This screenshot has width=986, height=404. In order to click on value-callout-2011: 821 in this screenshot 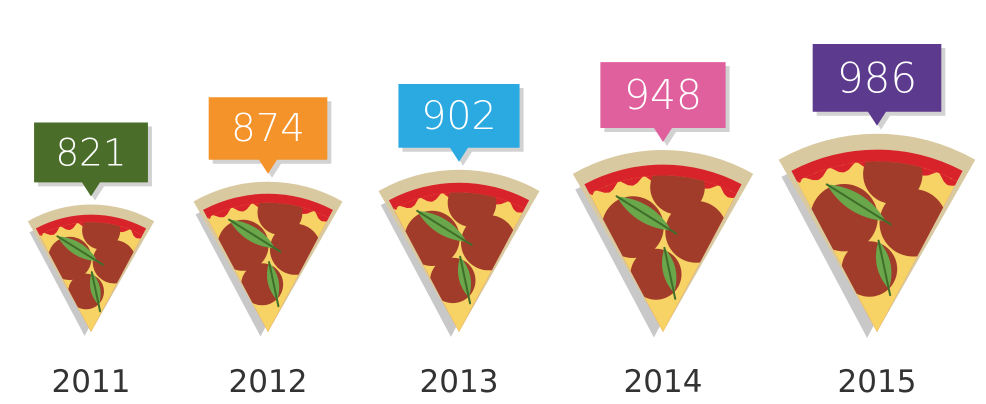, I will do `click(93, 161)`.